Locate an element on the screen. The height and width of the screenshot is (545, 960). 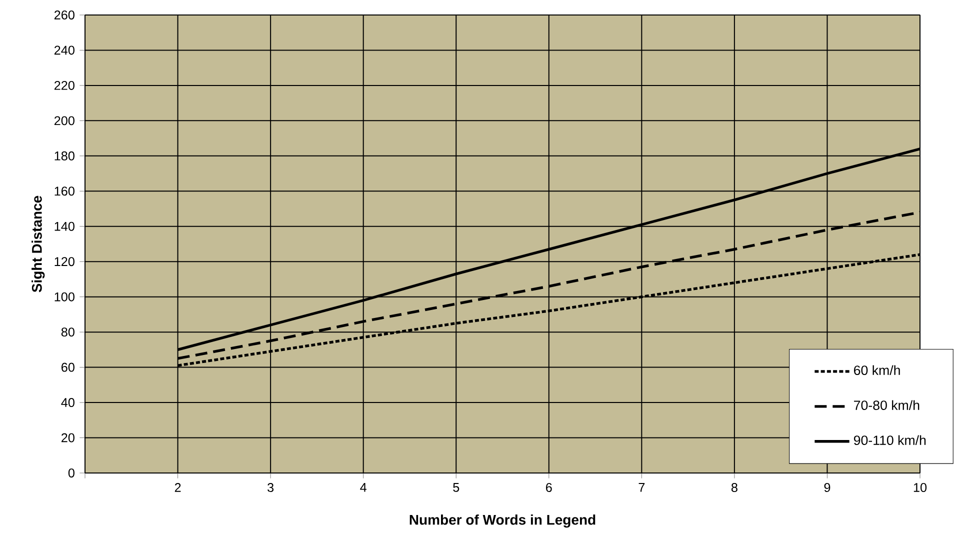
x-tick-label: 3 is located at coordinates (271, 487).